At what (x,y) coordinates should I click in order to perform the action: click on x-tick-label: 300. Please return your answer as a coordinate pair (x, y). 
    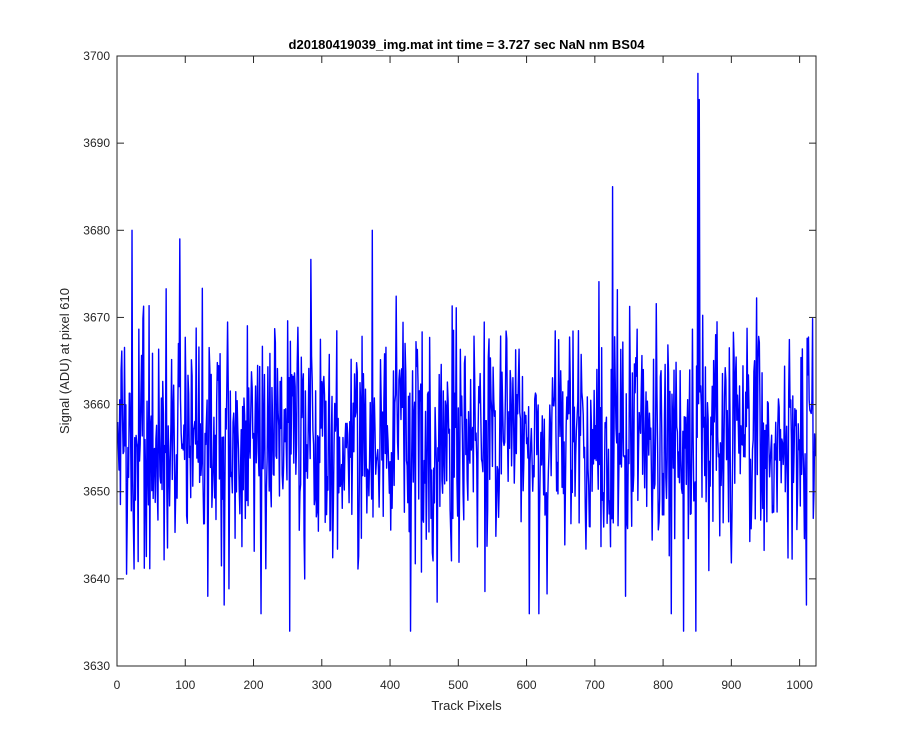
    Looking at the image, I should click on (322, 685).